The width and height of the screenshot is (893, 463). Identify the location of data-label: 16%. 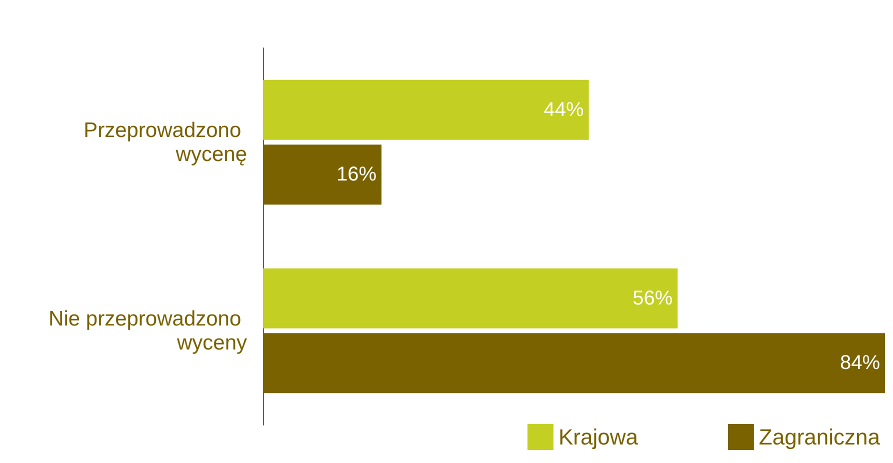
(356, 175).